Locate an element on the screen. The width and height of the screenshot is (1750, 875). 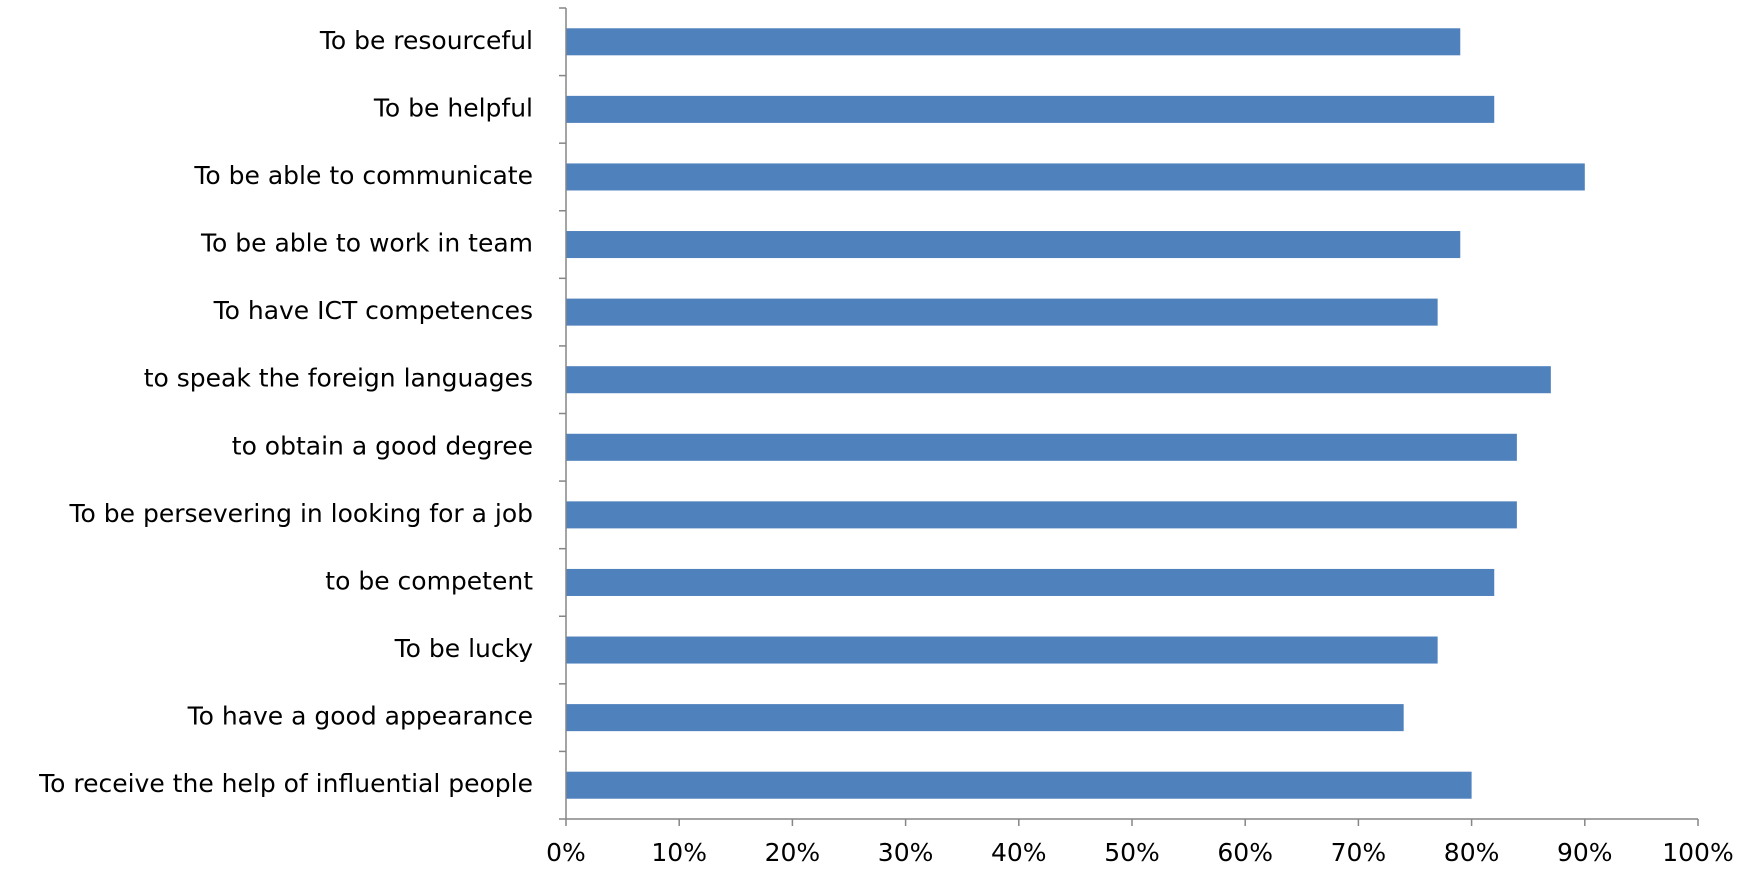
x-tick-label: 100% is located at coordinates (1697, 852).